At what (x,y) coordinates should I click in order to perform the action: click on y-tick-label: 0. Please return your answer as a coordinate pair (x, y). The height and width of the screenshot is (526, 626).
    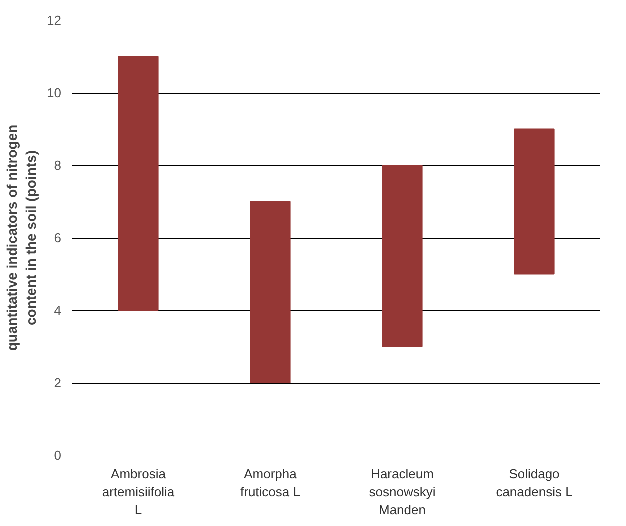
    Looking at the image, I should click on (58, 455).